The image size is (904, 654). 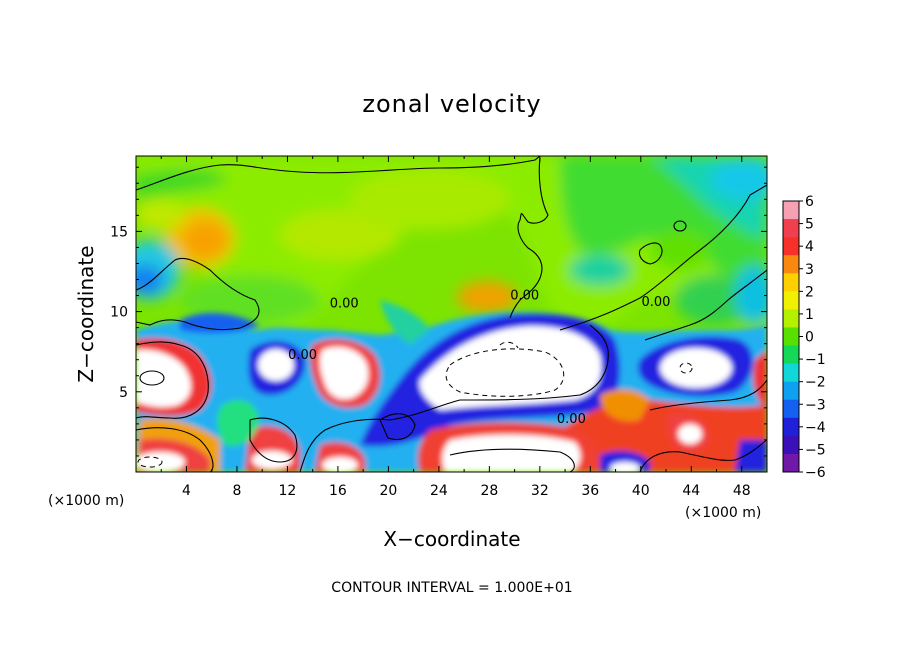 What do you see at coordinates (815, 428) in the screenshot?
I see `colorbar-tick-label: −4` at bounding box center [815, 428].